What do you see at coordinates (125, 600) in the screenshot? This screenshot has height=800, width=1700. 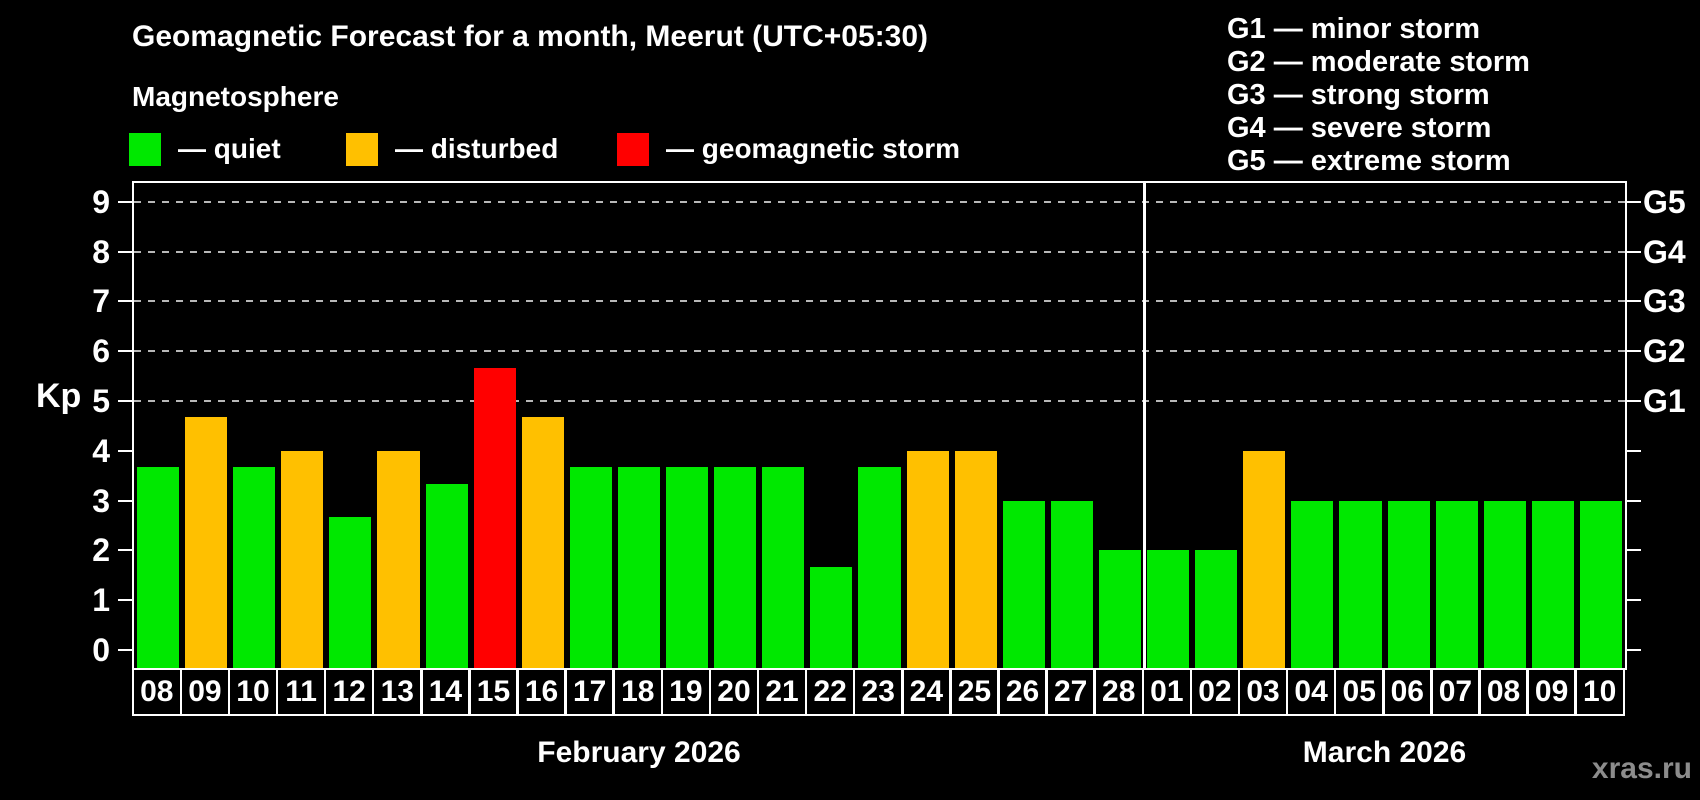 I see `left-tick-kp1` at bounding box center [125, 600].